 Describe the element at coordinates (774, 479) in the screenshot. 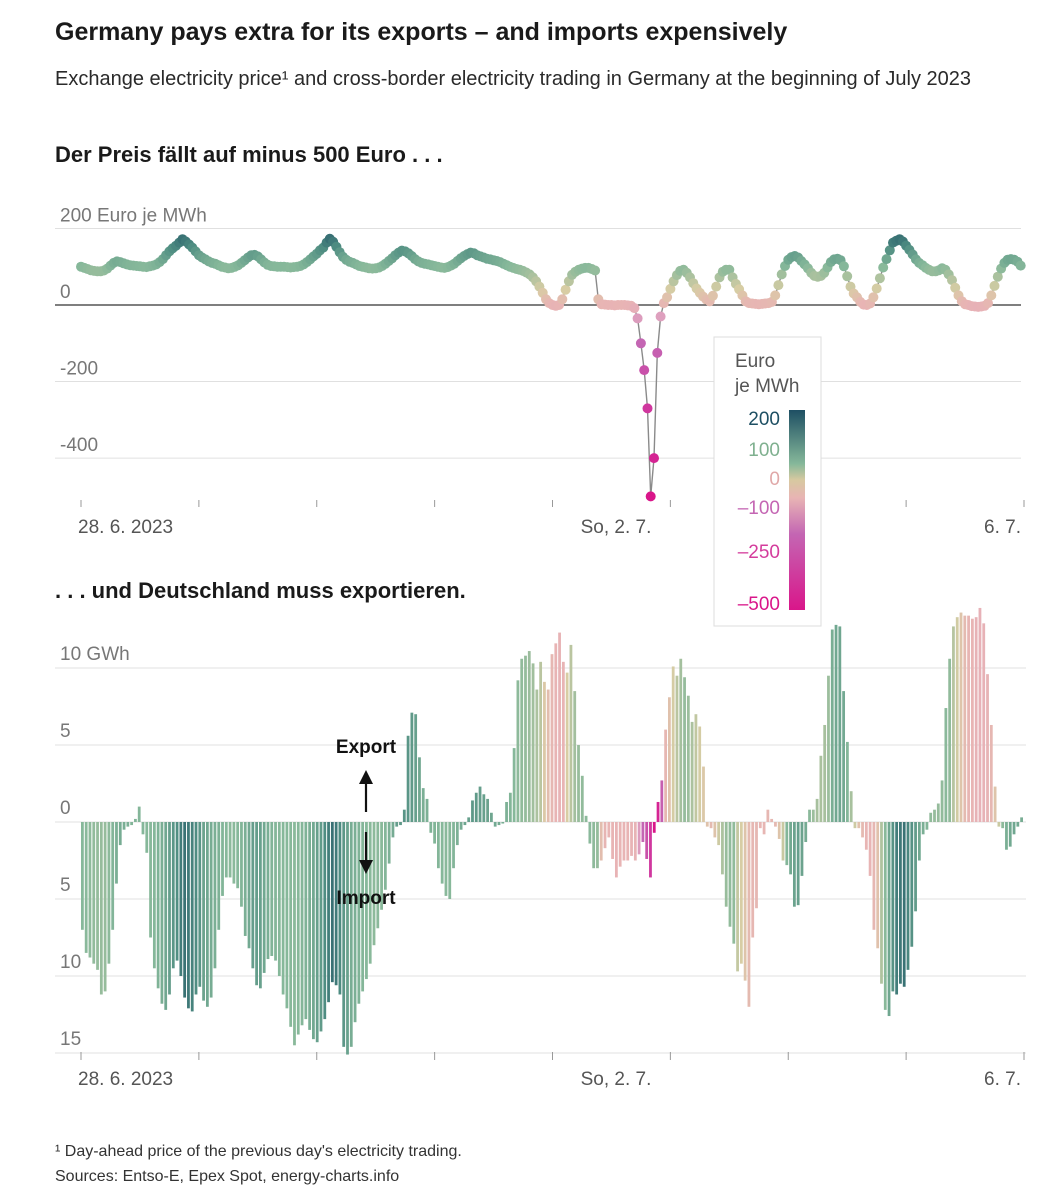

I see `legend-label-0: 0` at that location.